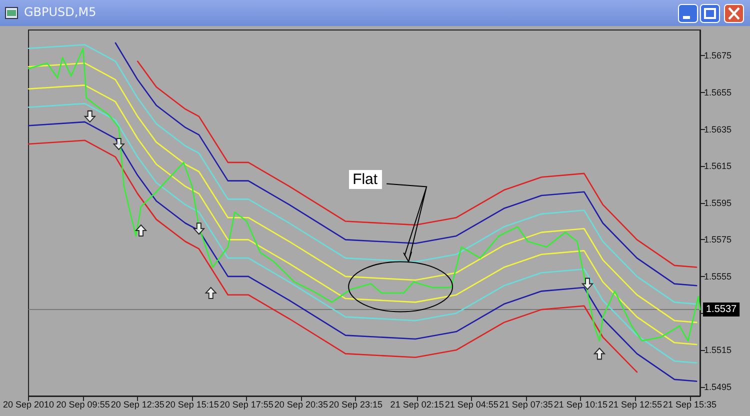  What do you see at coordinates (355, 405) in the screenshot?
I see `x-tick-label: 20 Sep 23:15` at bounding box center [355, 405].